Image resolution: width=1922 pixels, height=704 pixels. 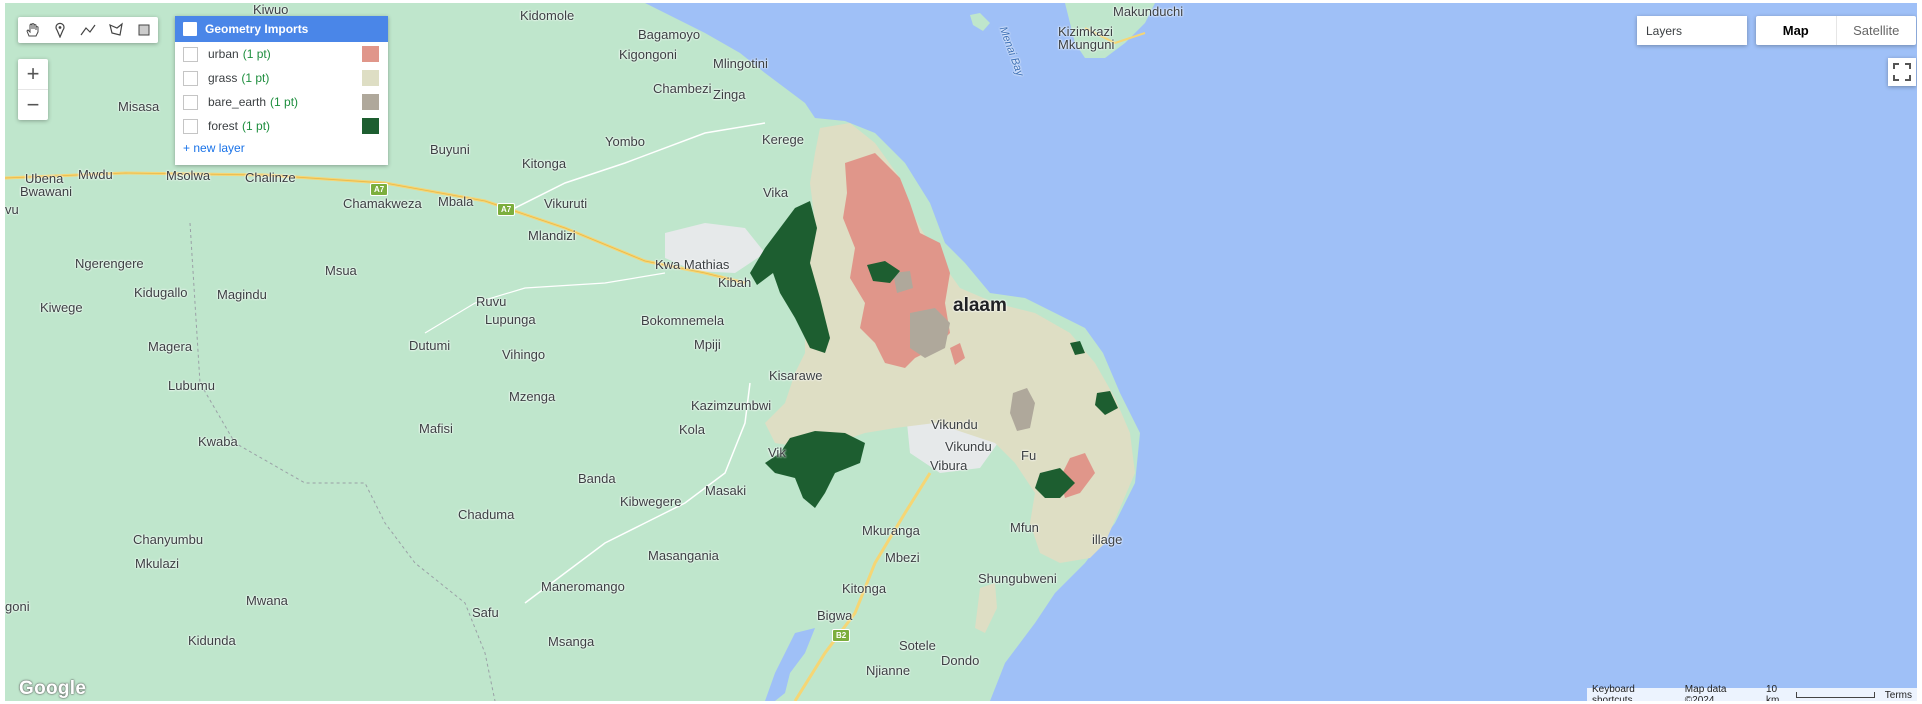 I want to click on place-label: Msolwa, so click(x=188, y=175).